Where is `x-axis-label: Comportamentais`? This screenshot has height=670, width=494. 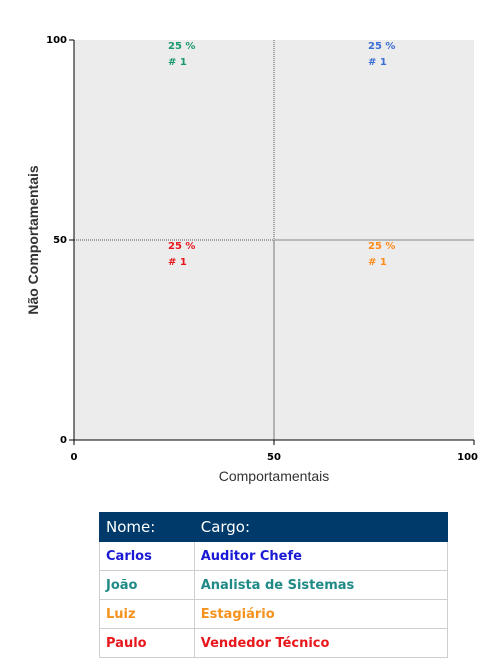
x-axis-label: Comportamentais is located at coordinates (274, 476).